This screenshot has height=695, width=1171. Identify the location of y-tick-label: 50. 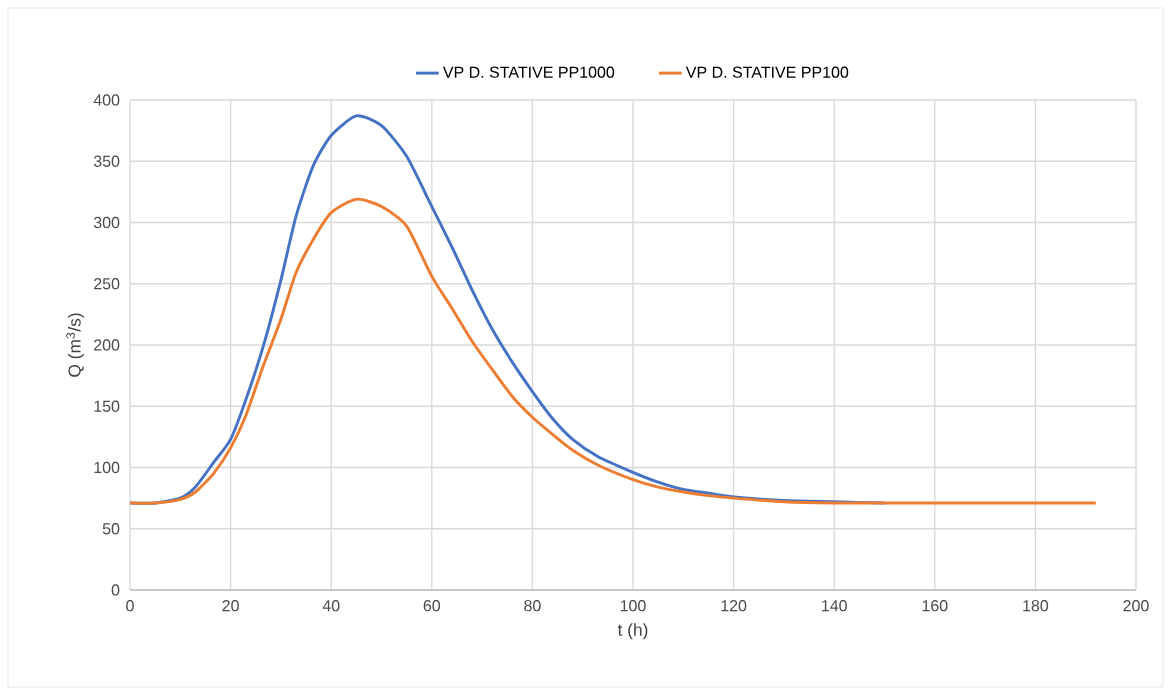
(111, 529).